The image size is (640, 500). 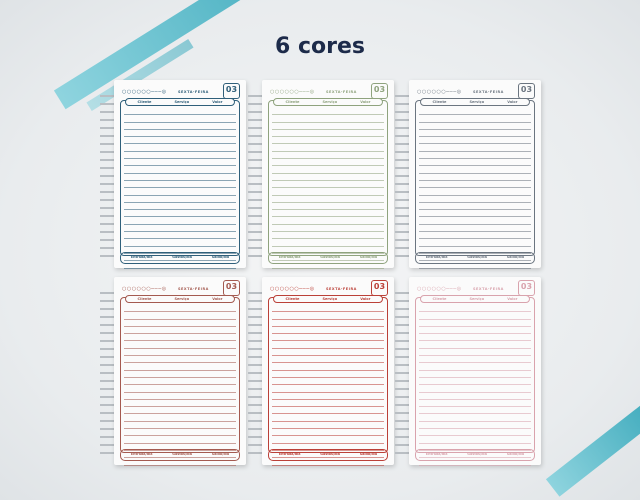 What do you see at coordinates (292, 299) in the screenshot?
I see `column-label: Cliente` at bounding box center [292, 299].